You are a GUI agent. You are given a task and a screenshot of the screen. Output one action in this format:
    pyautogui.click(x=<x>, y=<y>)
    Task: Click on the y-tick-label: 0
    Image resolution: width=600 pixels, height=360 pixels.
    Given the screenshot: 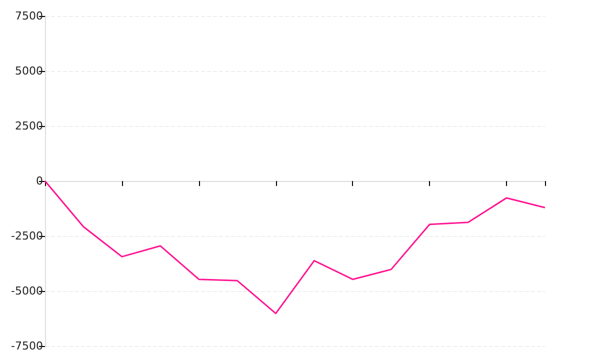 What is the action you would take?
    pyautogui.click(x=39, y=181)
    